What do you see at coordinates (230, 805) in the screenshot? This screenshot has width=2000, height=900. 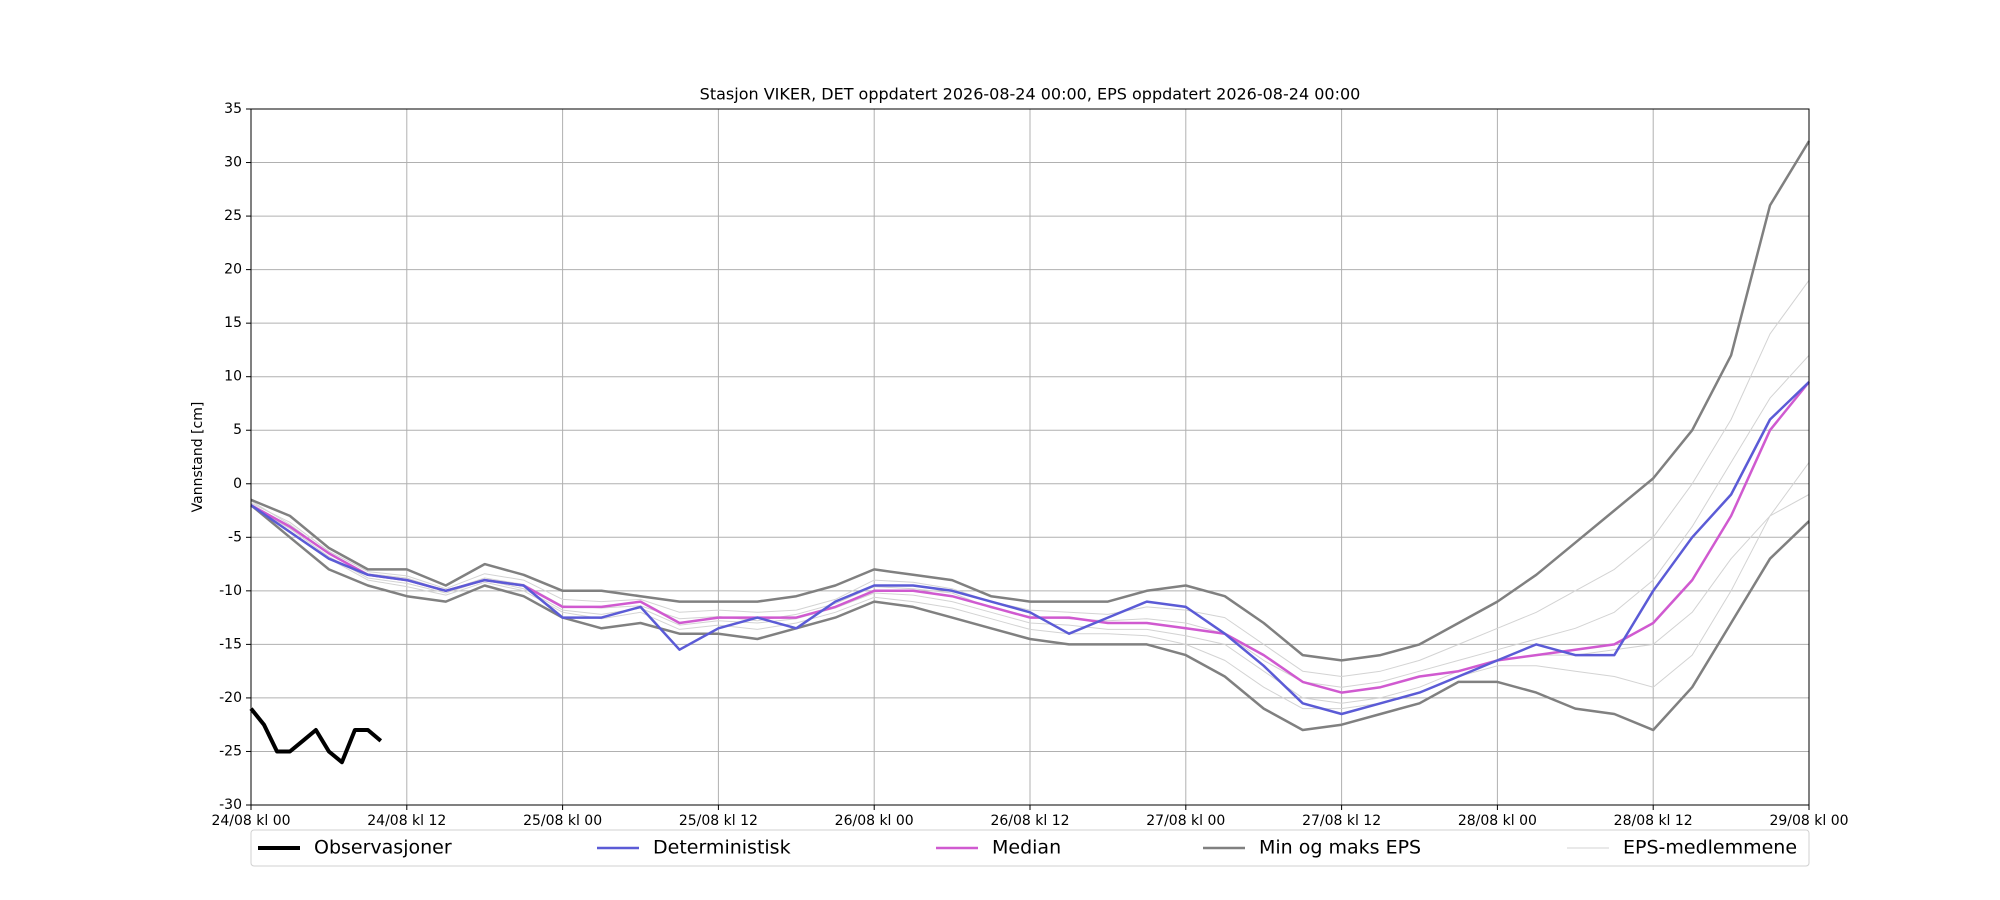 I see `y-tick-label: -30` at bounding box center [230, 805].